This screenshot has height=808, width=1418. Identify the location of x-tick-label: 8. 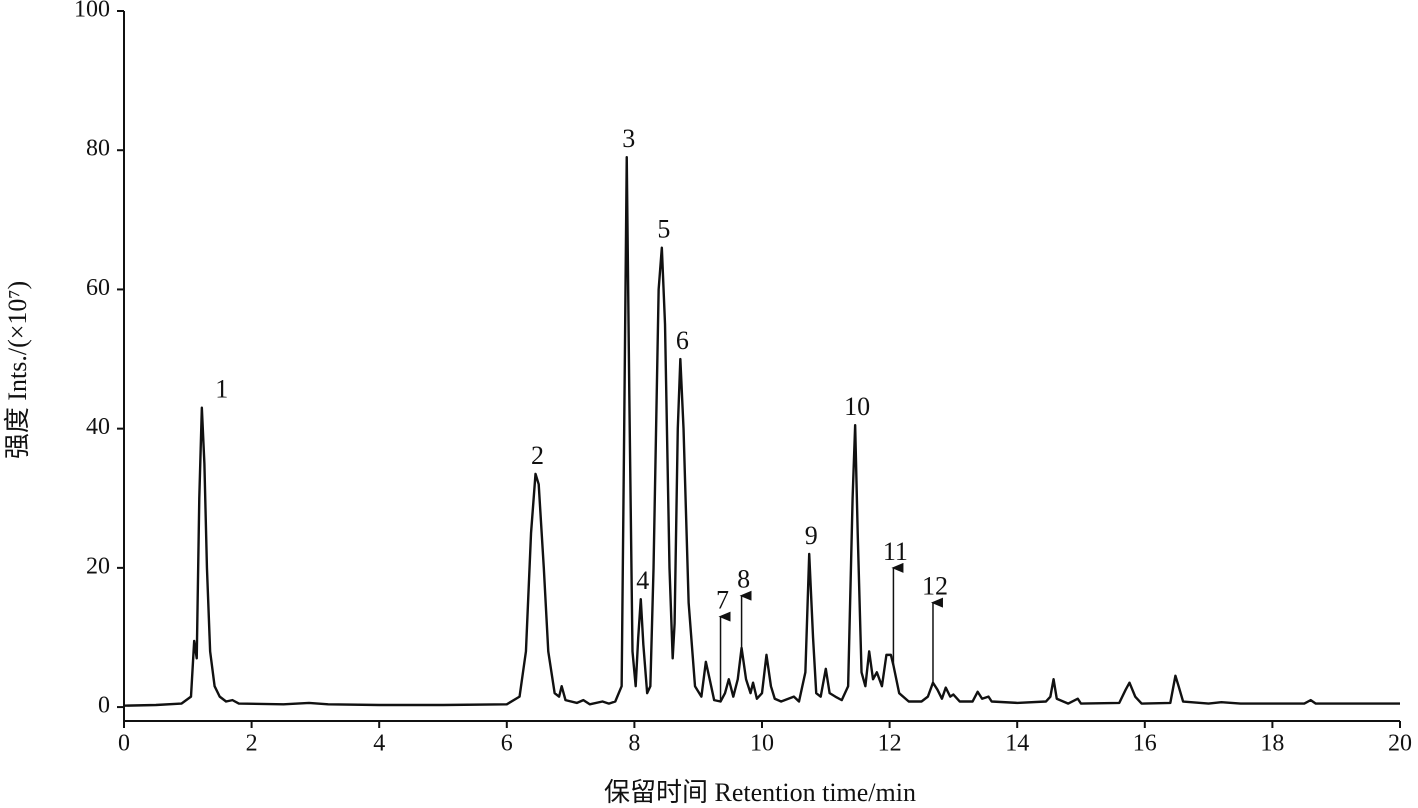
(634, 744).